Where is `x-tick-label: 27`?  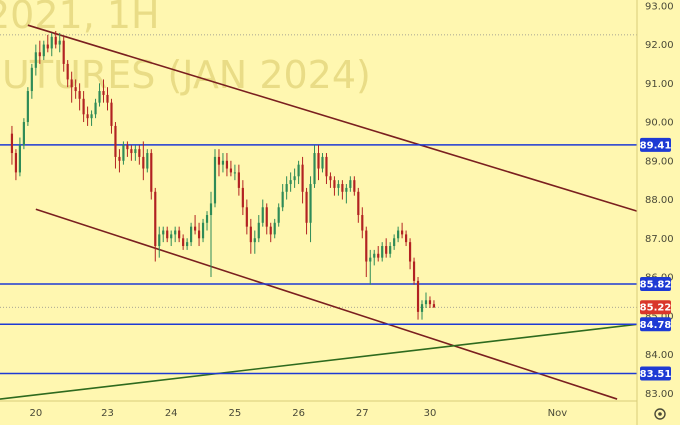 x-tick-label: 27 is located at coordinates (362, 413).